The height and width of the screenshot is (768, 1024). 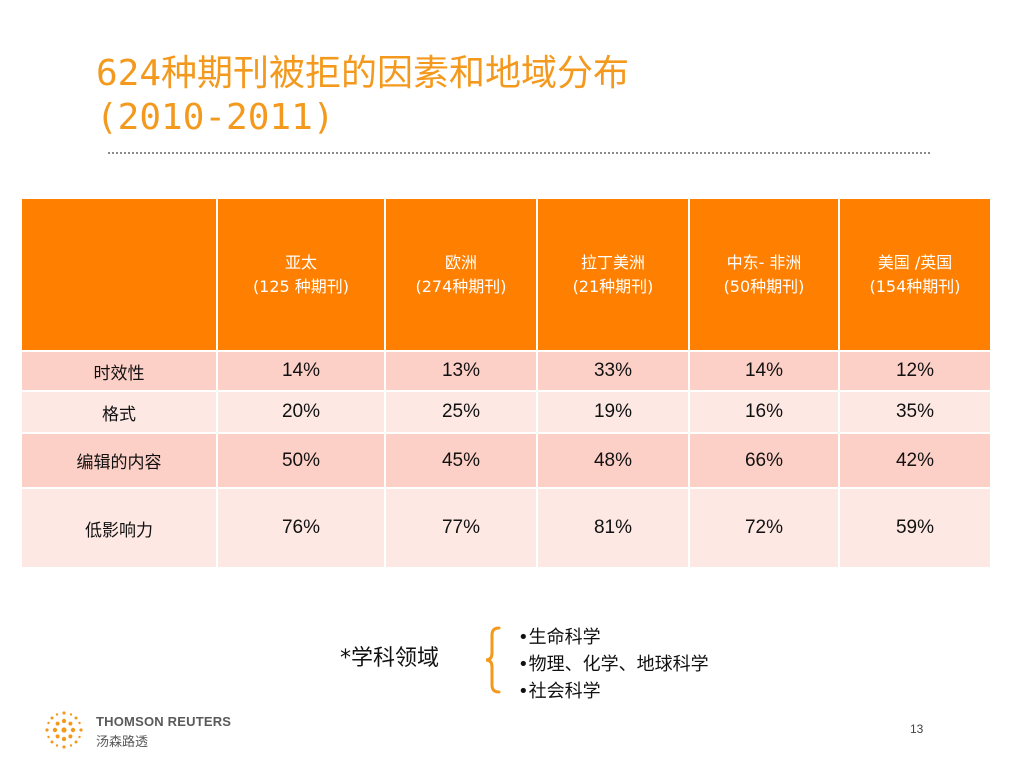 I want to click on table-cell: 20%, so click(x=301, y=412).